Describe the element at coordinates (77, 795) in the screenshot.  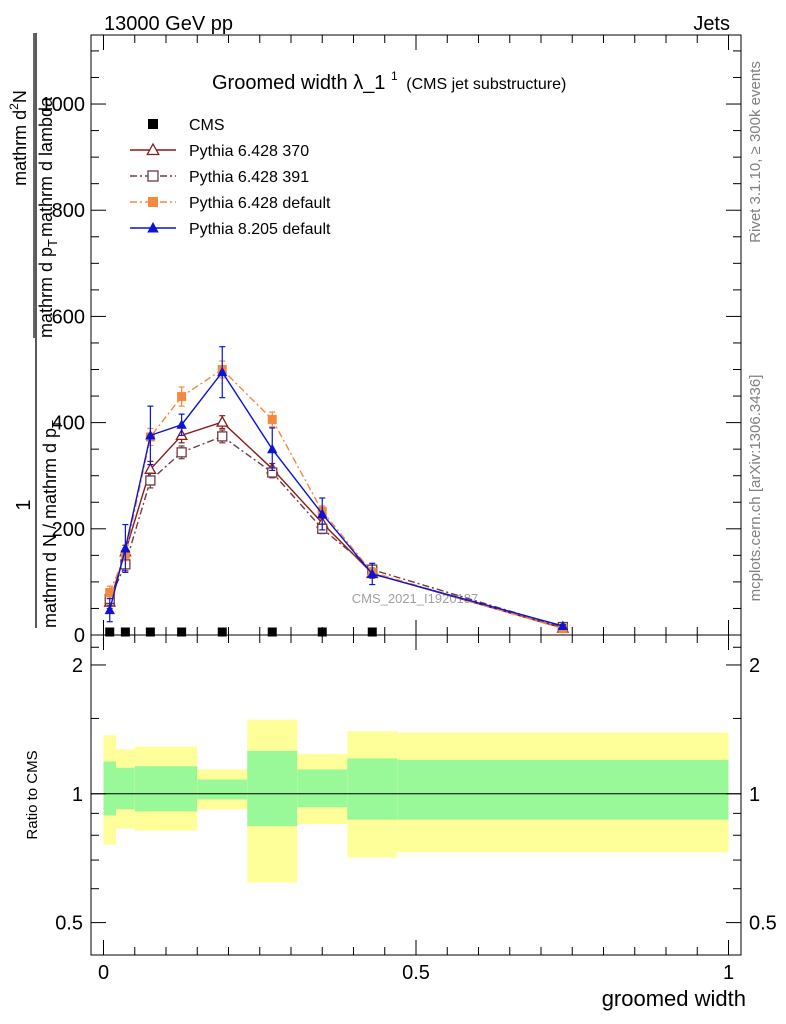
I see `ratio-y-tick-label: 1` at that location.